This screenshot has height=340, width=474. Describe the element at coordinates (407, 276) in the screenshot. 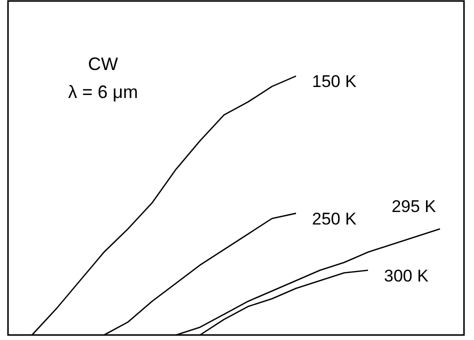

I see `series-label: 300 K` at that location.